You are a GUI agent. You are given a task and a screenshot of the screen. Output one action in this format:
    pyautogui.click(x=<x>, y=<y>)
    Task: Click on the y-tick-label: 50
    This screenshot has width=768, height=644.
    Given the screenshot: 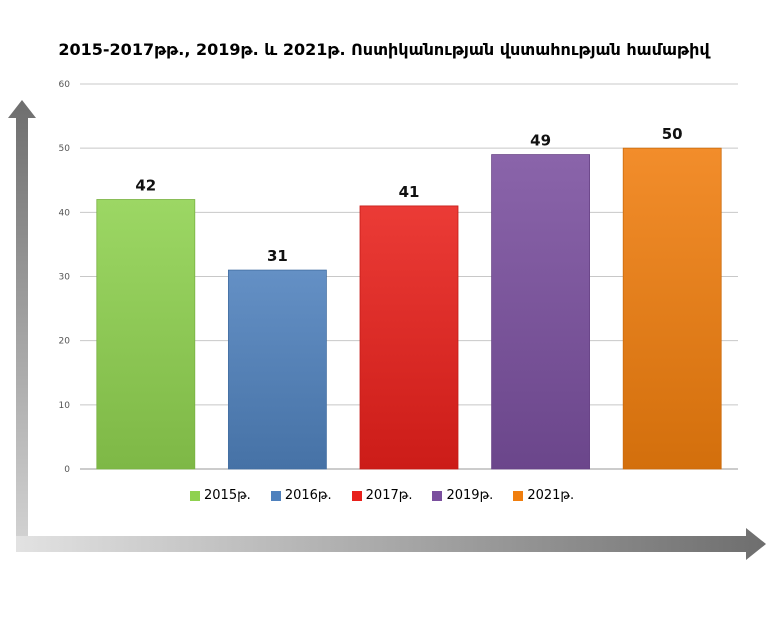 What is the action you would take?
    pyautogui.click(x=65, y=149)
    